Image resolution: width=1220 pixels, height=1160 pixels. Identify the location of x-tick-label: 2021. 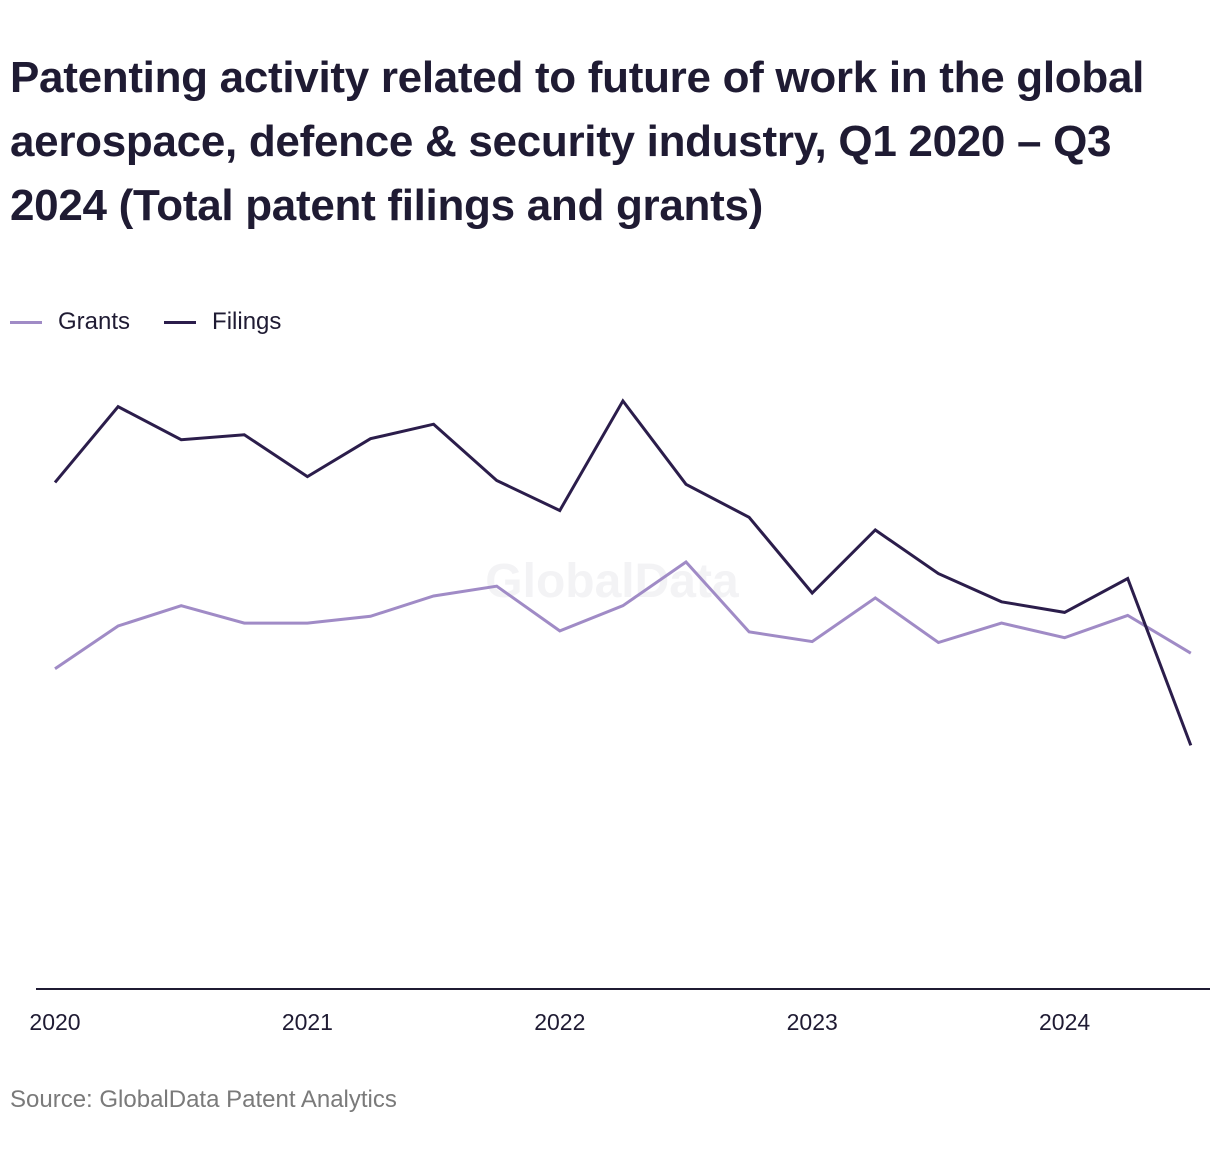
(307, 1022).